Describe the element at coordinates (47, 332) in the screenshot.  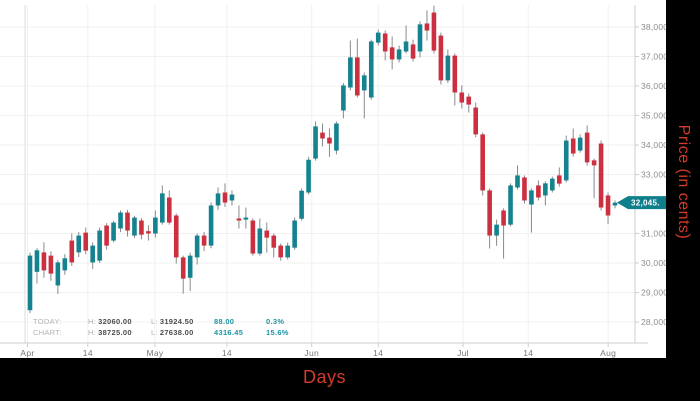
I see `legend-chart-label: CHART:` at that location.